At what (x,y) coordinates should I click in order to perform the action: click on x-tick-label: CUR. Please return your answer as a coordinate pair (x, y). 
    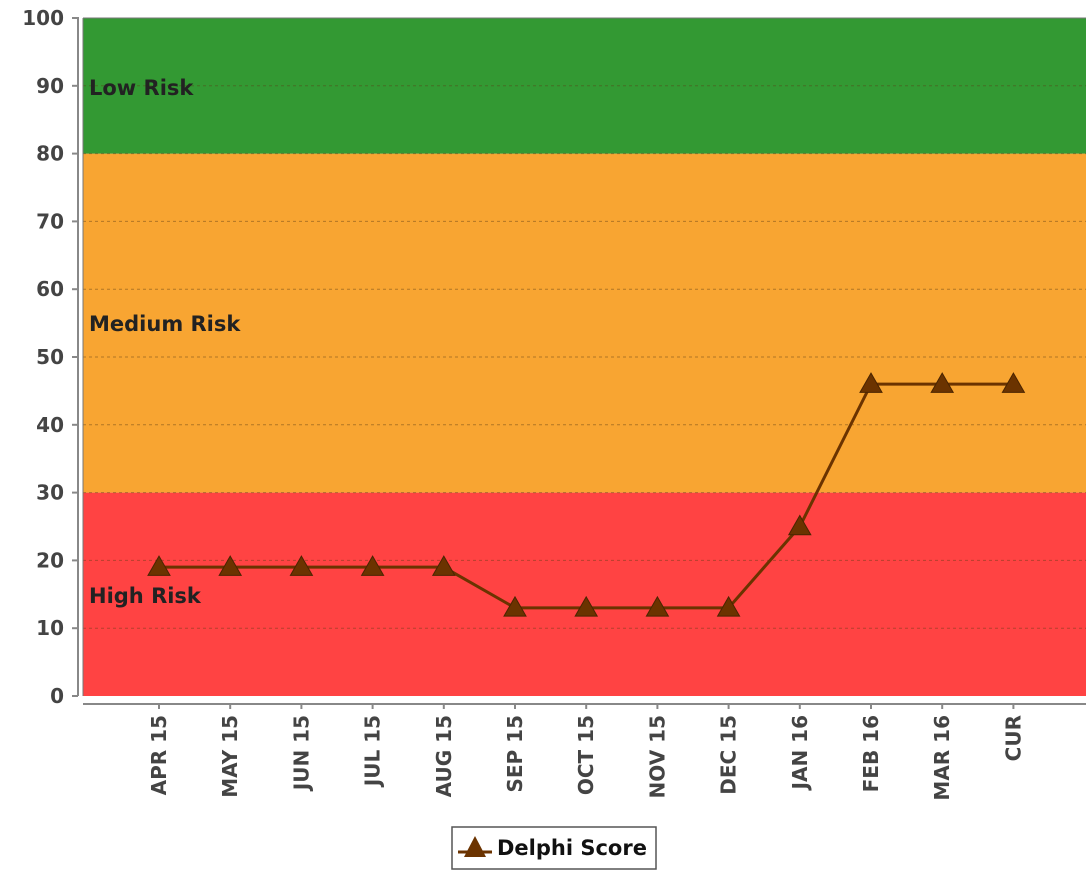
    Looking at the image, I should click on (1013, 738).